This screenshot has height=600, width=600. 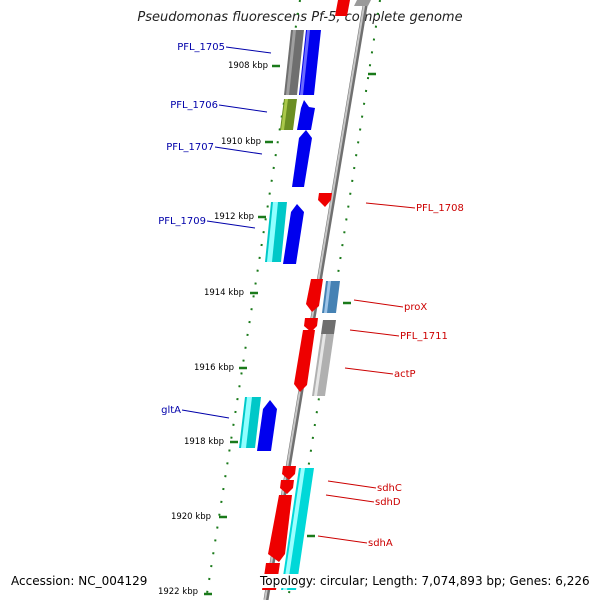 What do you see at coordinates (171, 410) in the screenshot?
I see `gene-label-glta: gltA` at bounding box center [171, 410].